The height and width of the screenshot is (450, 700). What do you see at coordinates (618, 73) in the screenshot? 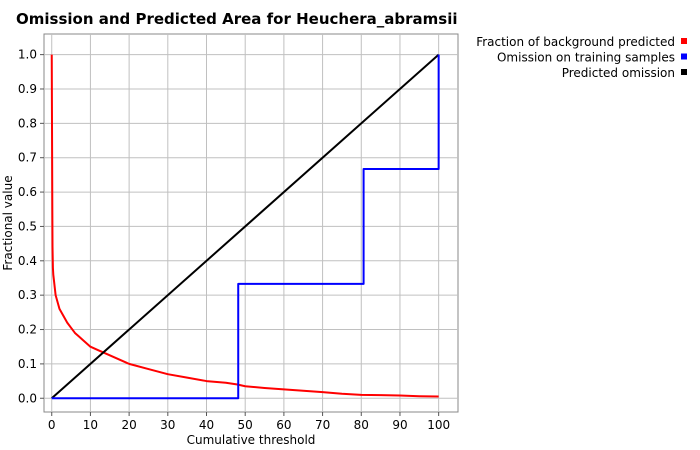
I see `legend-label: Predicted omission` at bounding box center [618, 73].